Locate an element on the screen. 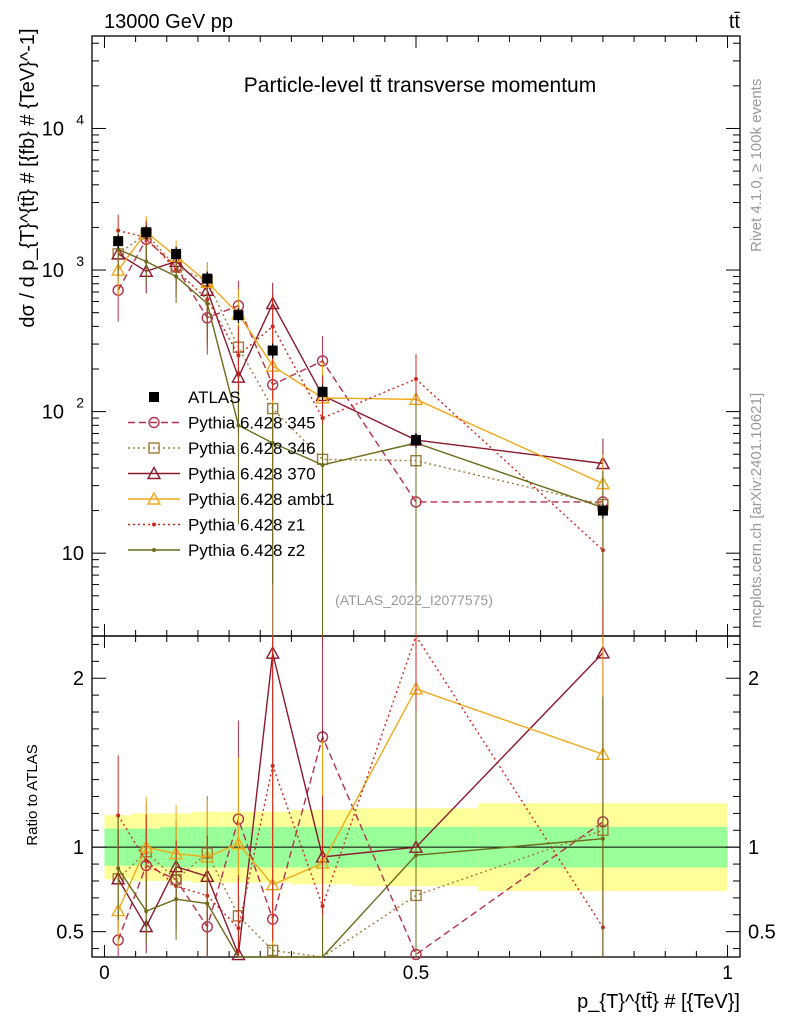 The width and height of the screenshot is (786, 1024). y-tick-label-exponent: 3 is located at coordinates (80, 261).